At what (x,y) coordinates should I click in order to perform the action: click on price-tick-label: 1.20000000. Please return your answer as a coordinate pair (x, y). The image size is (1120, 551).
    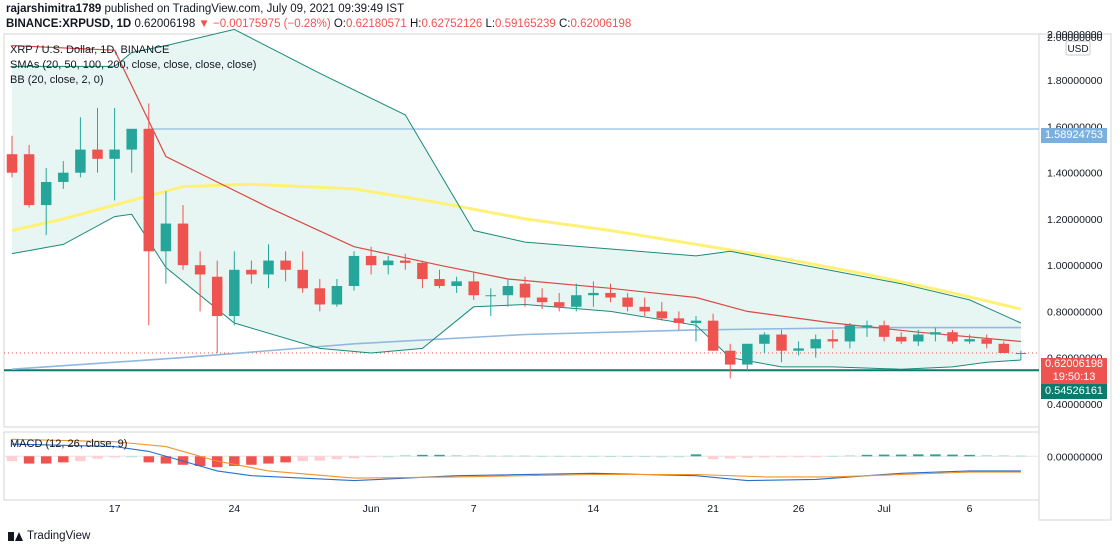
    Looking at the image, I should click on (1075, 220).